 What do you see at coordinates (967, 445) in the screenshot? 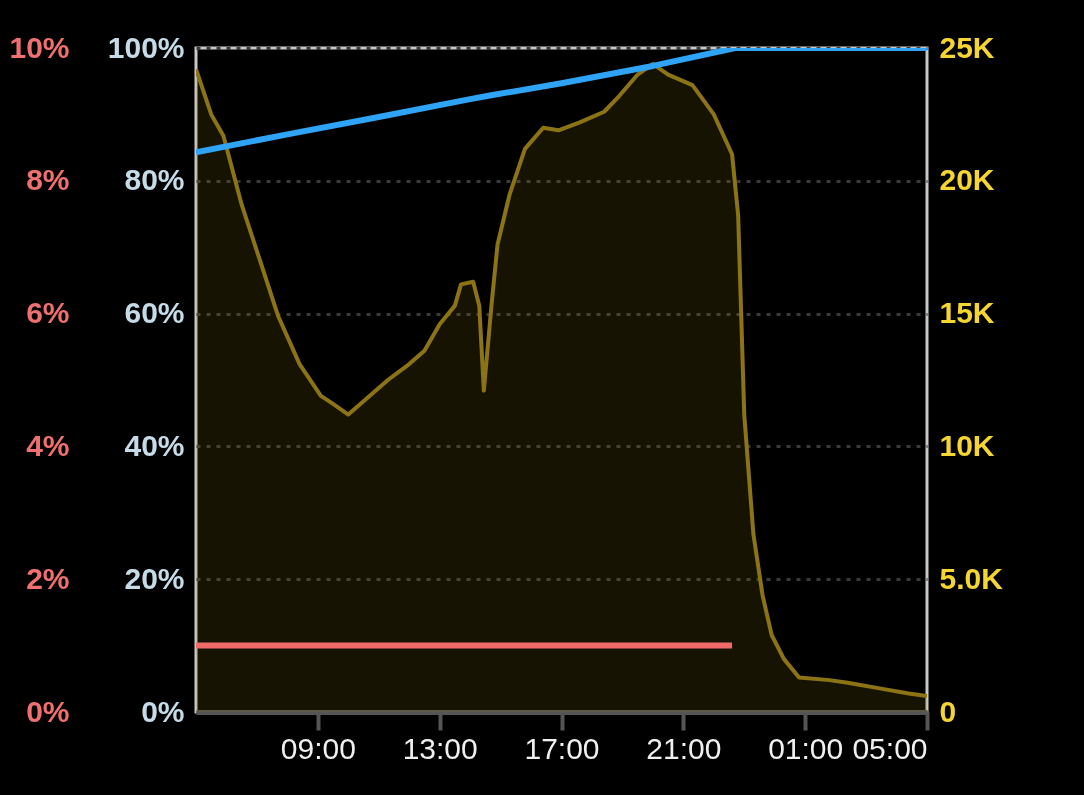
I see `y2-tick-label: 10K` at bounding box center [967, 445].